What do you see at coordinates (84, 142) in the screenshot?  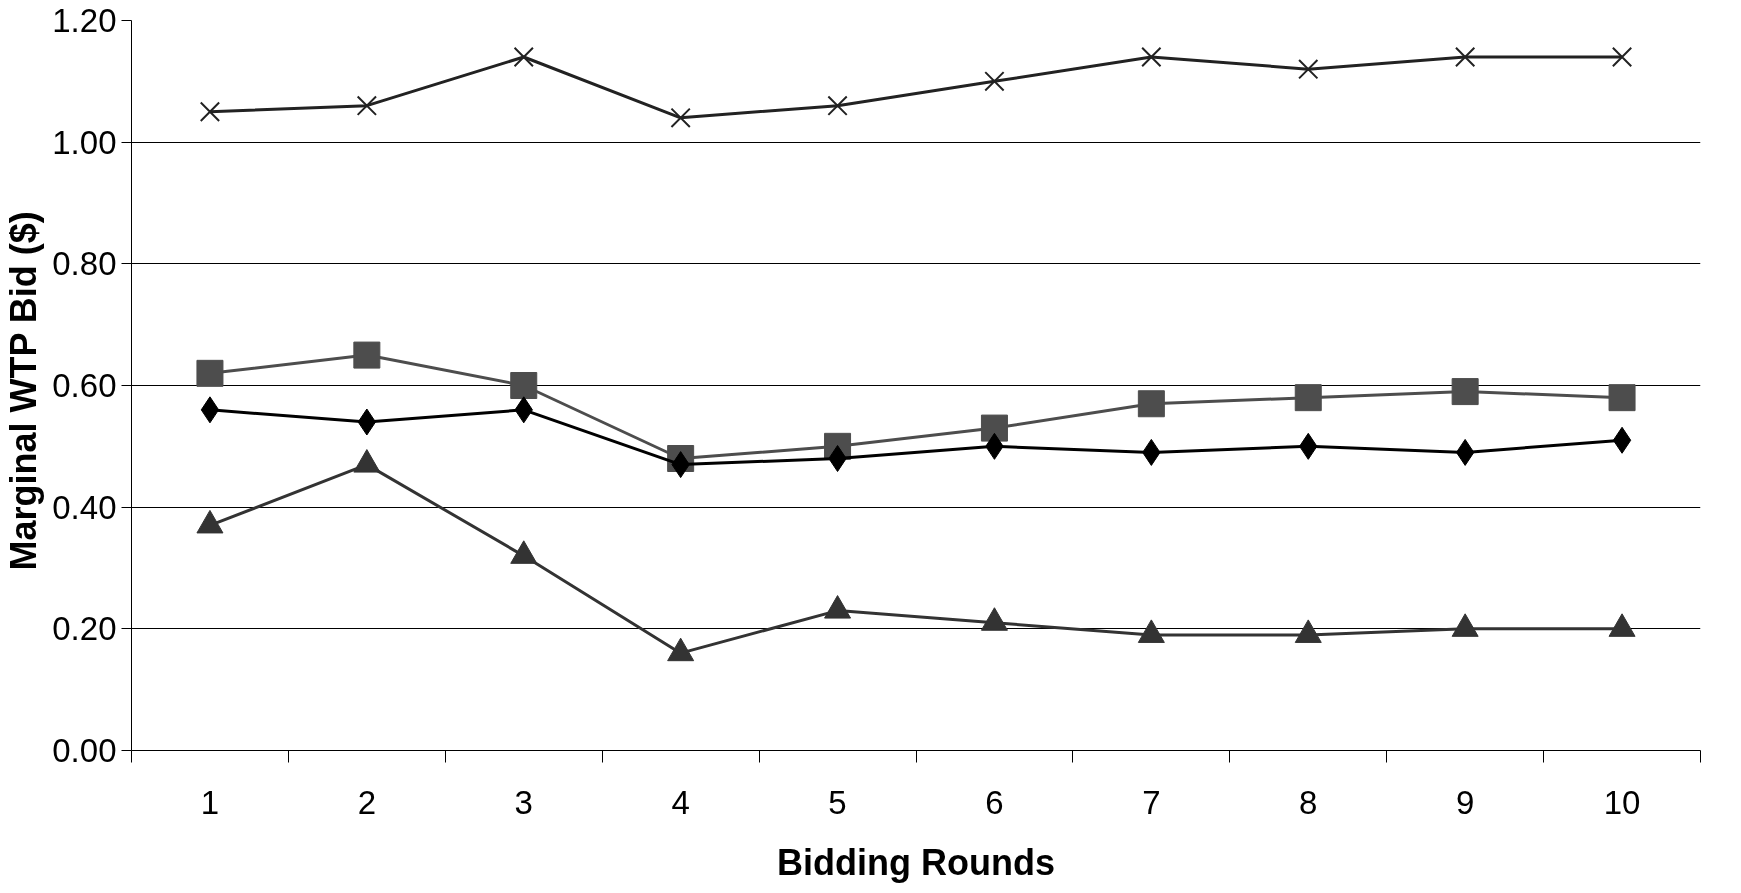 I see `y-tick-label: 1.00` at bounding box center [84, 142].